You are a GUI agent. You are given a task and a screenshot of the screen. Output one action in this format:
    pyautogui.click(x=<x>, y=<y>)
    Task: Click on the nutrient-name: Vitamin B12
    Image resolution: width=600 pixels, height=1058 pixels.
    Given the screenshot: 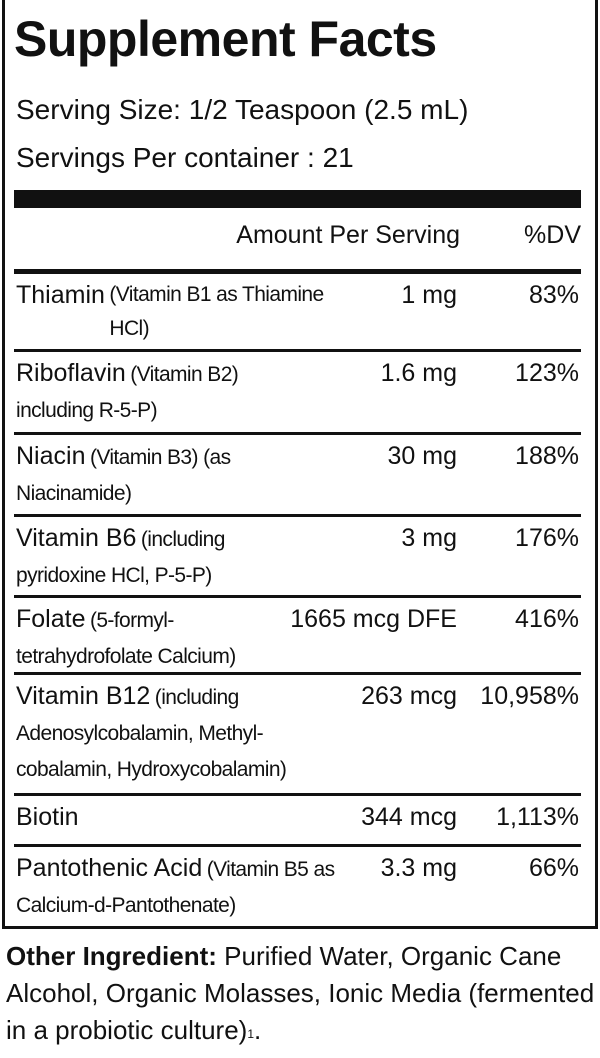 What is the action you would take?
    pyautogui.click(x=83, y=696)
    